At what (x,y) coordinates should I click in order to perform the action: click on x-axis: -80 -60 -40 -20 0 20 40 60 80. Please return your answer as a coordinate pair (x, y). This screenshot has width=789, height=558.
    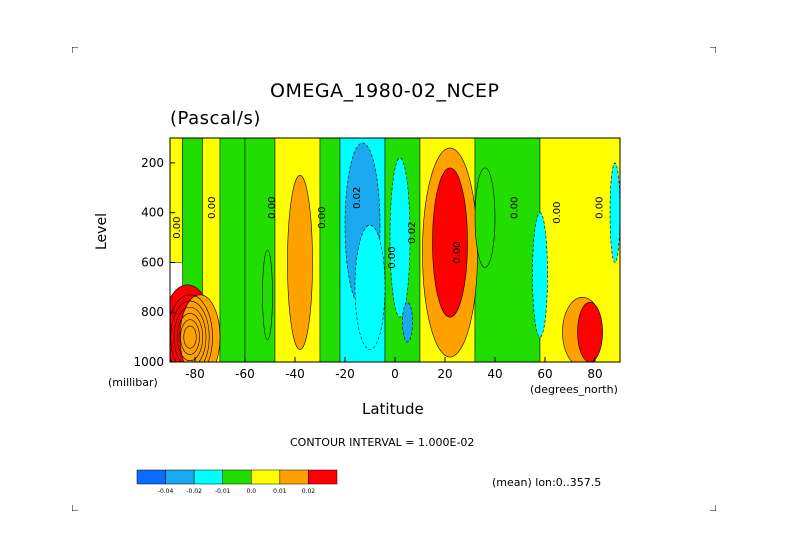
    Looking at the image, I should click on (394, 369).